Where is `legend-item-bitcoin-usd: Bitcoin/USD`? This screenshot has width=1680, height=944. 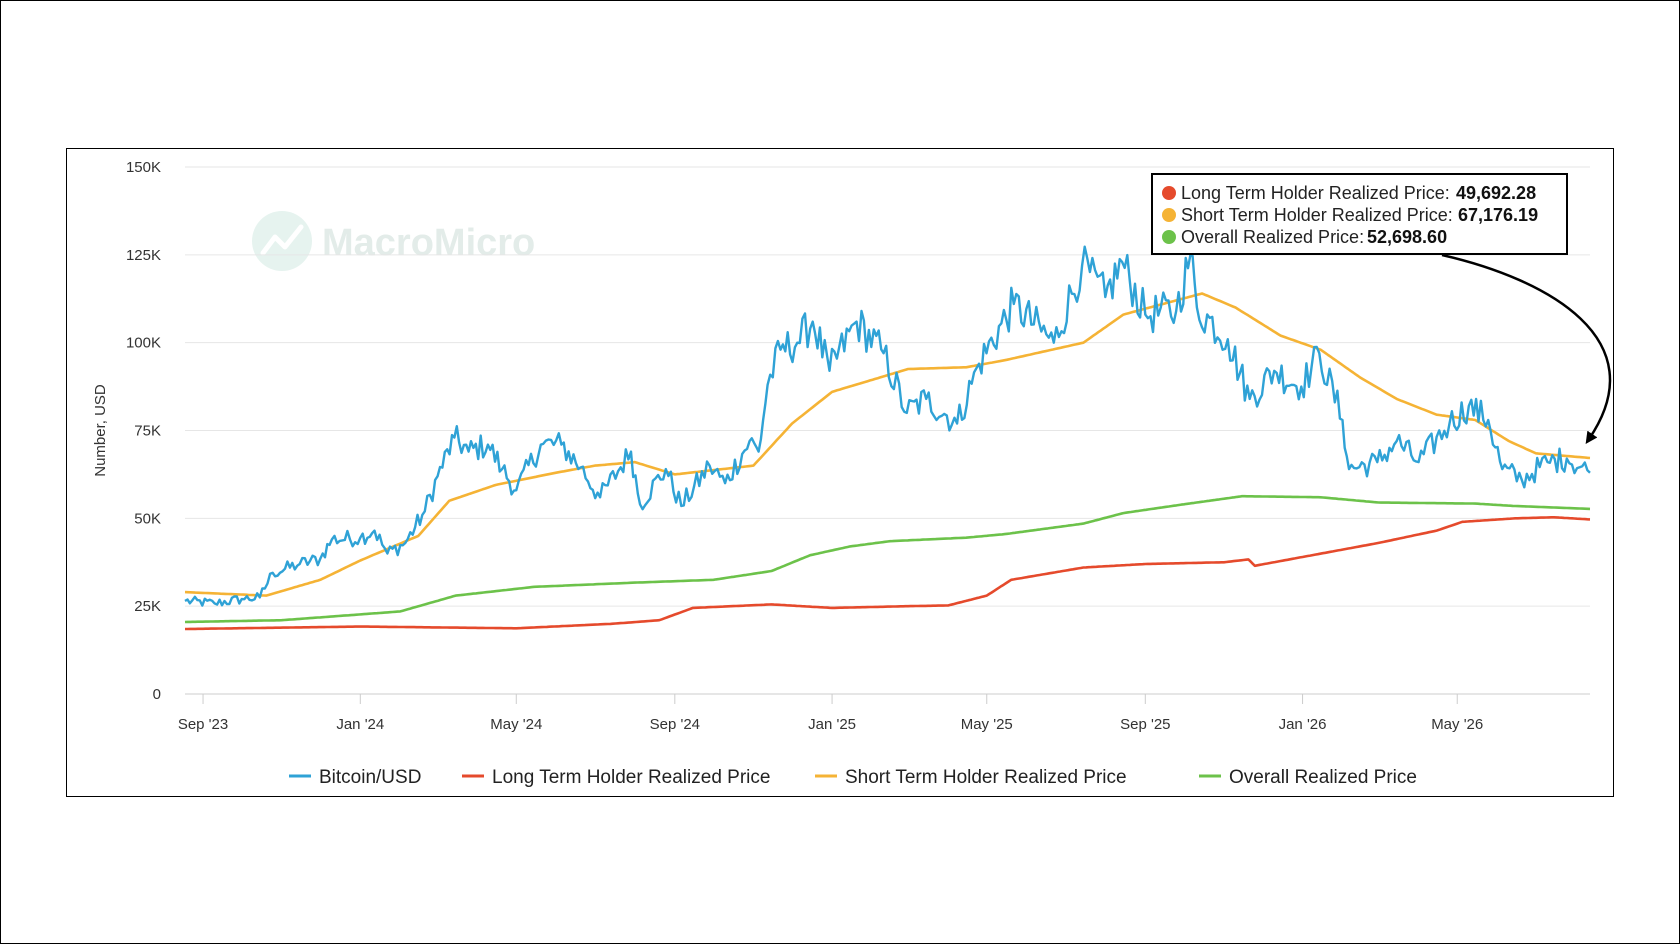
legend-item-bitcoin-usd: Bitcoin/USD is located at coordinates (370, 777).